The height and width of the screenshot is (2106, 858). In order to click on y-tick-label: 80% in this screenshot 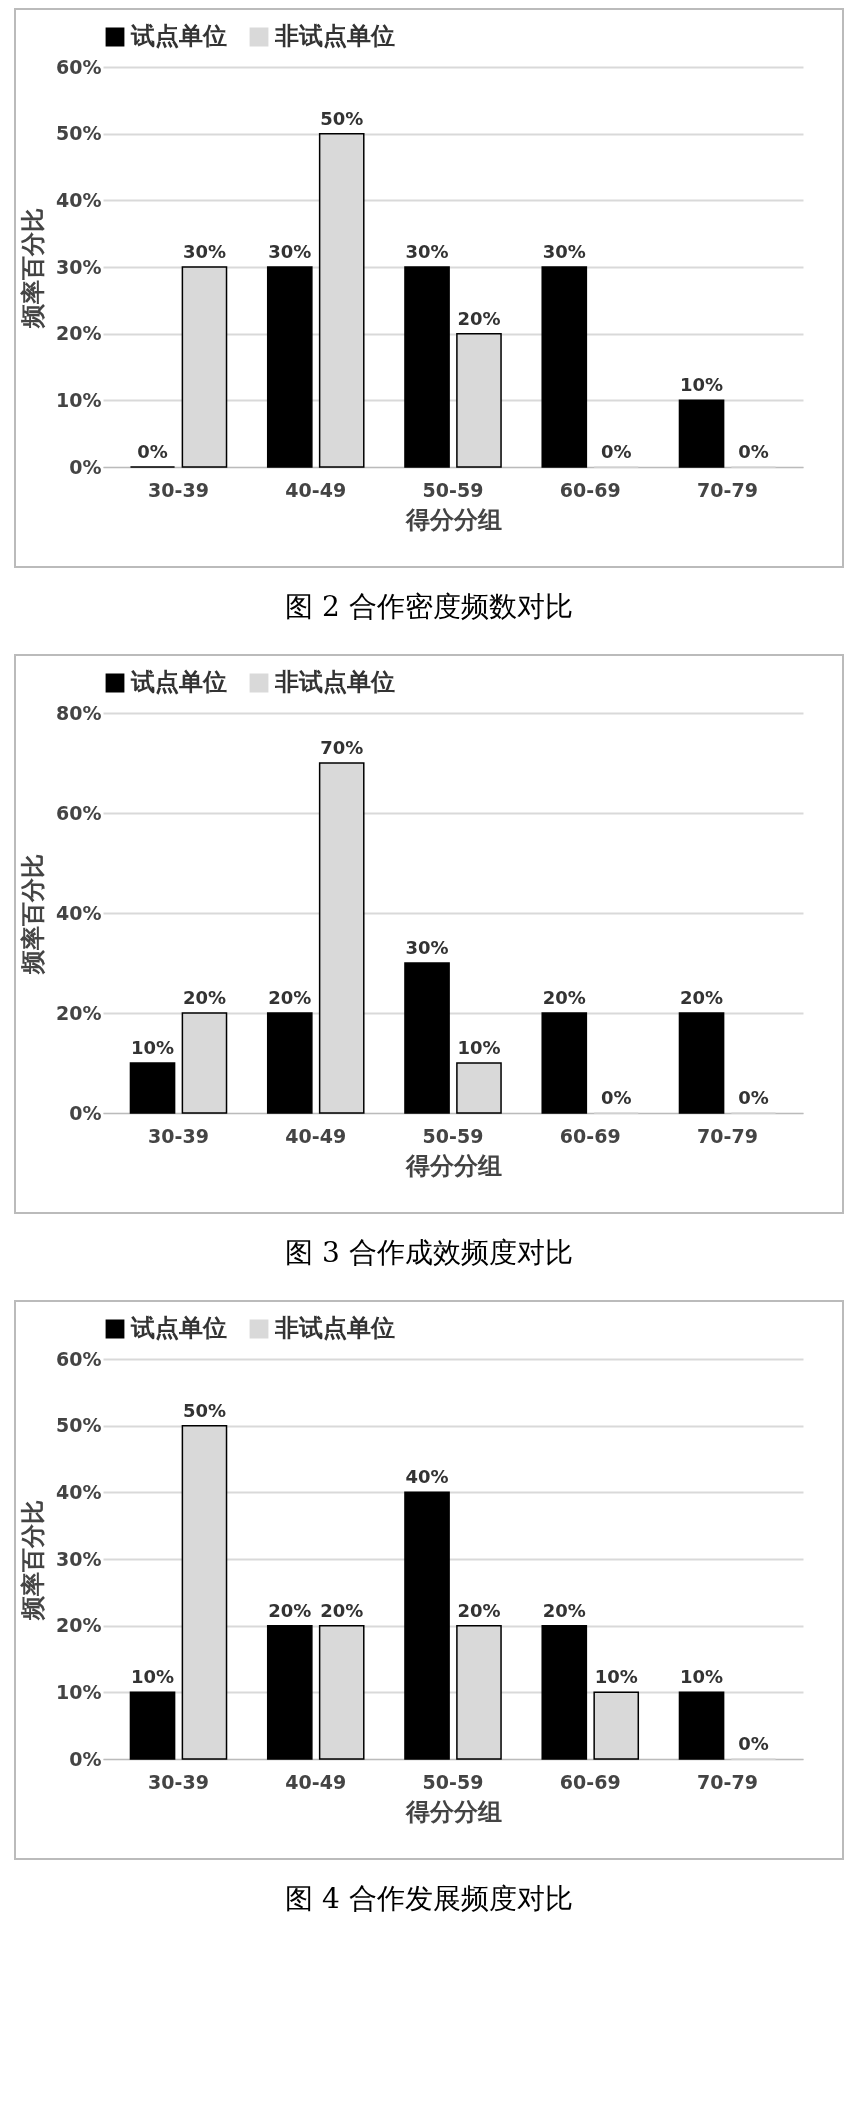, I will do `click(79, 712)`.